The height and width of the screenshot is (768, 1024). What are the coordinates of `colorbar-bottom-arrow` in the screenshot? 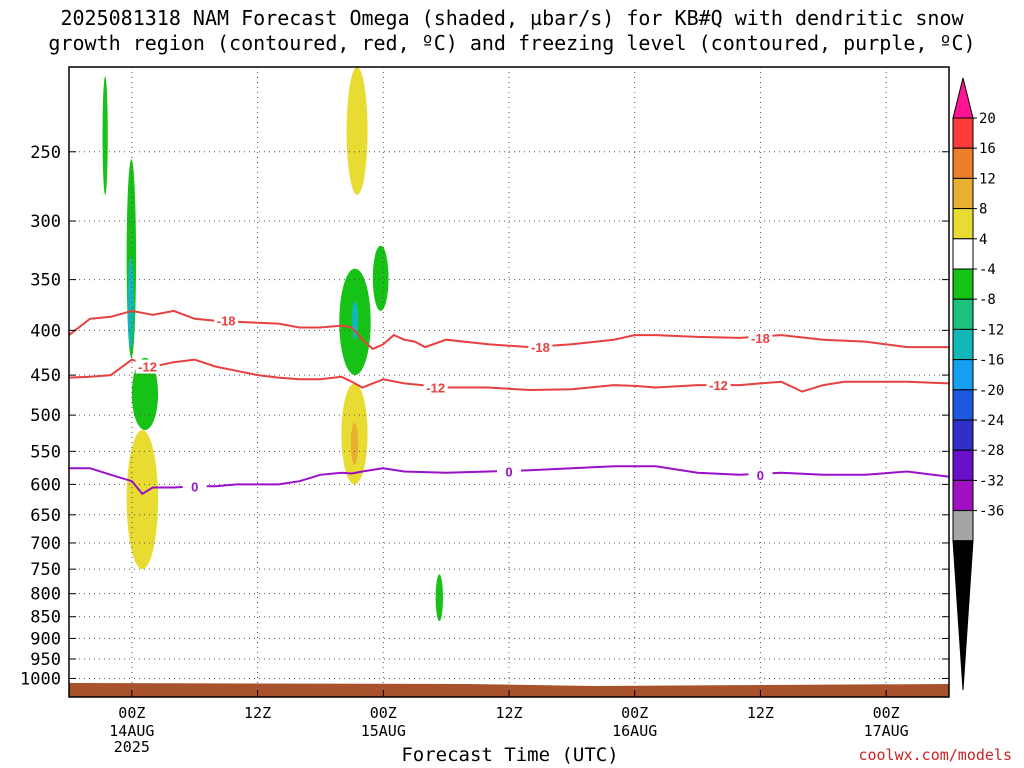 It's located at (963, 615).